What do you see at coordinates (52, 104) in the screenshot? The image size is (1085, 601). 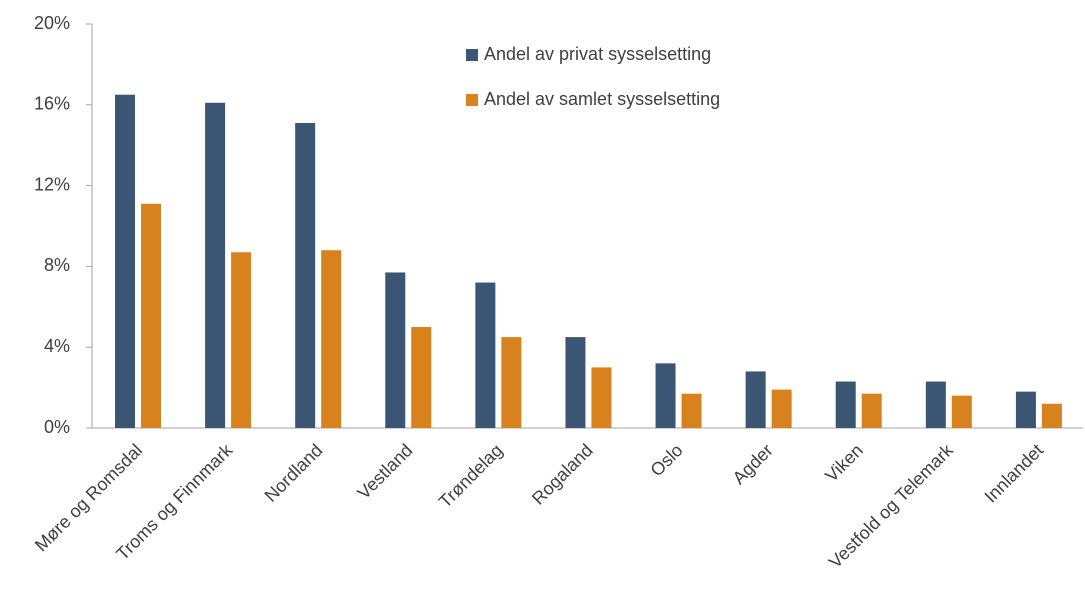 I see `y-tick-label: 16%` at bounding box center [52, 104].